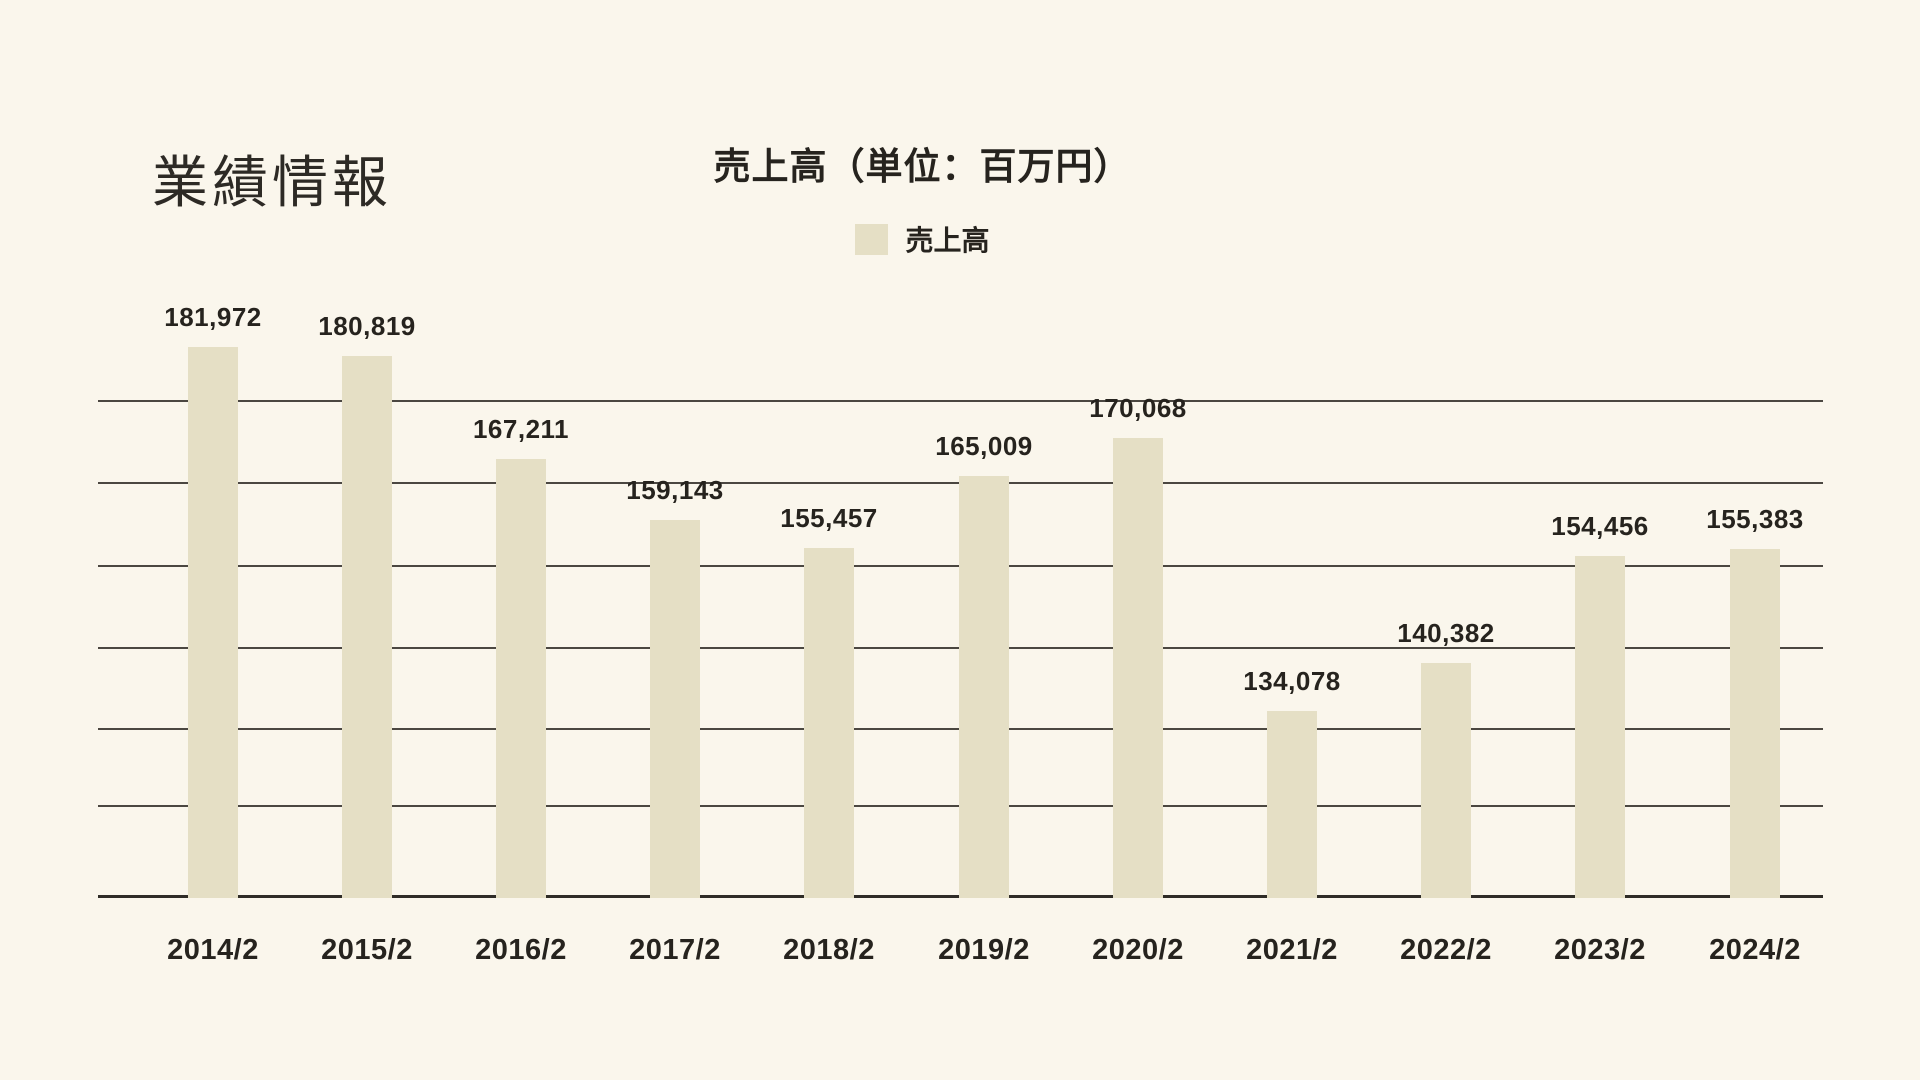 Image resolution: width=1920 pixels, height=1080 pixels. Describe the element at coordinates (675, 709) in the screenshot. I see `bar-2017/2` at that location.